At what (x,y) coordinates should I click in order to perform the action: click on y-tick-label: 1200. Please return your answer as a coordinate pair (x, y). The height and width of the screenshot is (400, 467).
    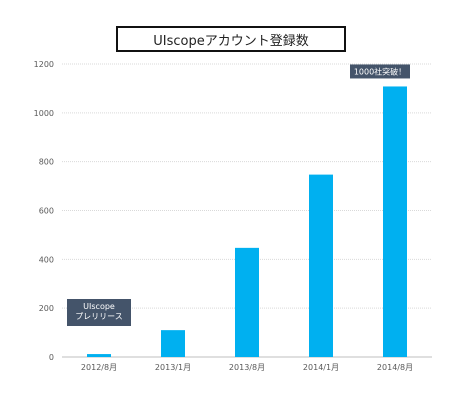
    Looking at the image, I should click on (44, 64).